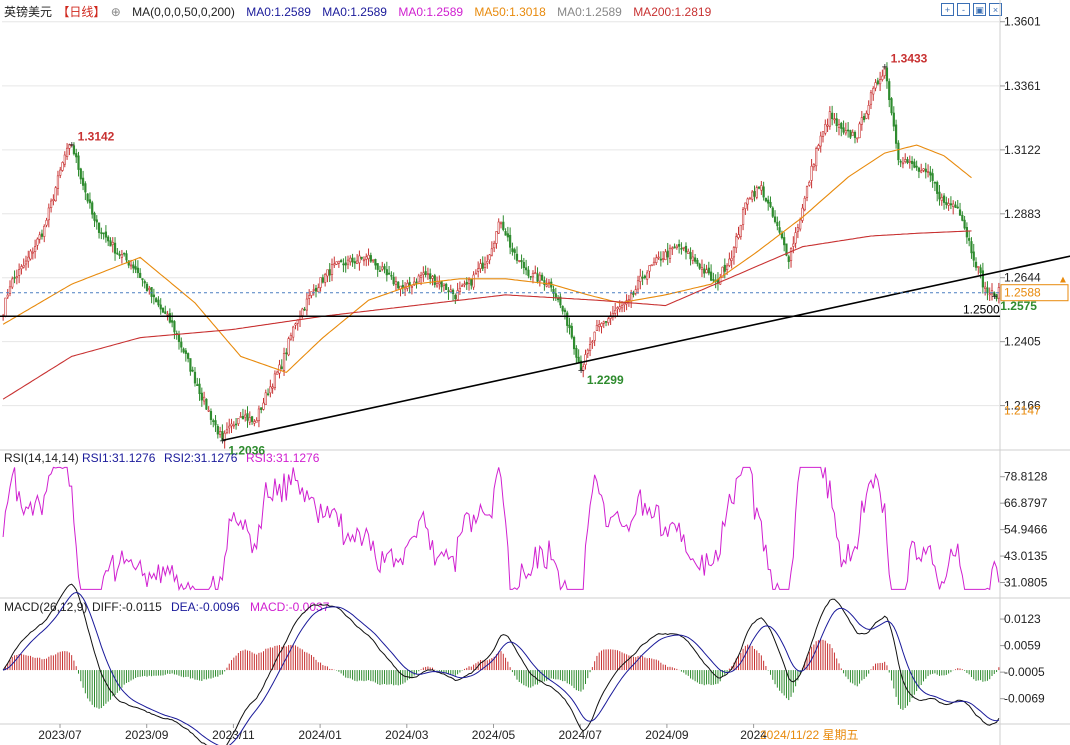  I want to click on close-icon: ×, so click(995, 9).